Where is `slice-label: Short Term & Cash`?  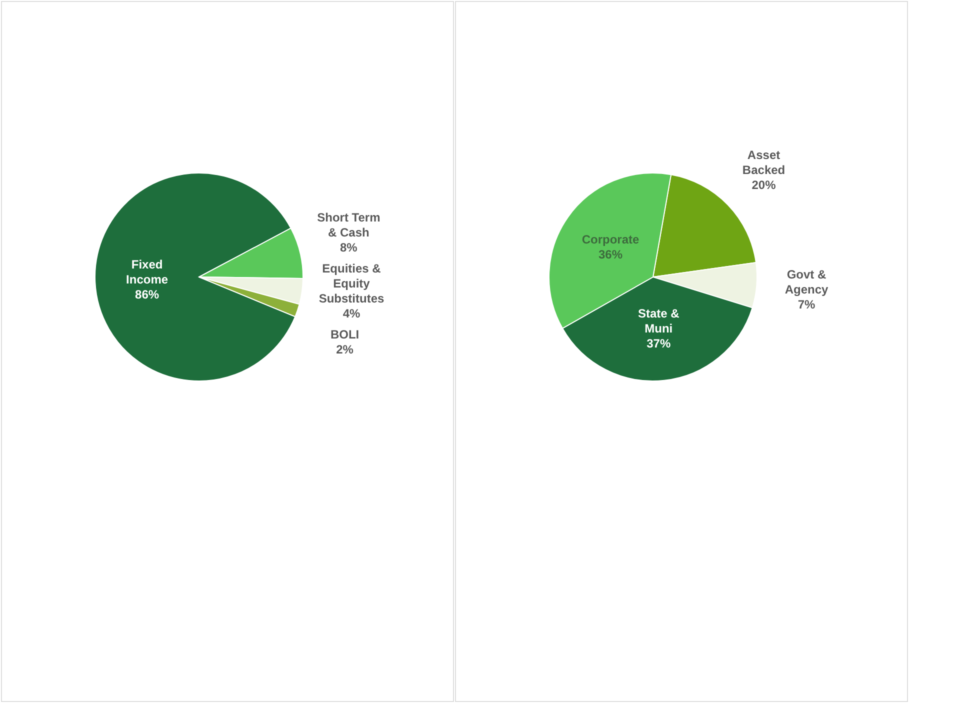 slice-label: Short Term & Cash is located at coordinates (348, 225).